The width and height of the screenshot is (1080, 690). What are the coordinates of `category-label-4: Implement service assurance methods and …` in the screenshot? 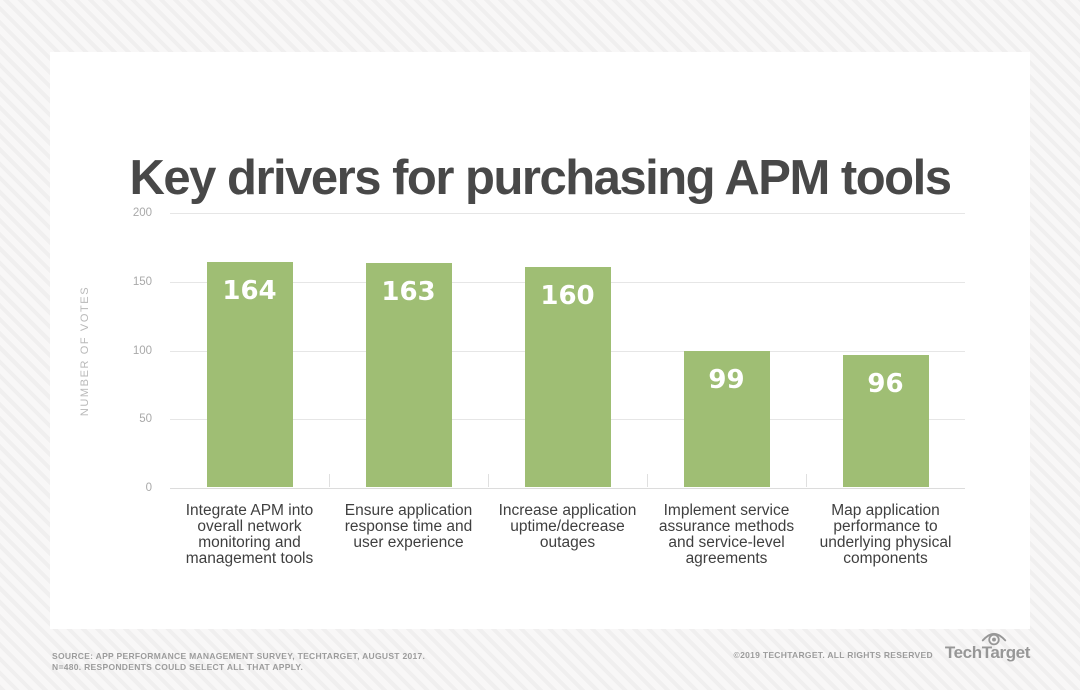 It's located at (726, 534).